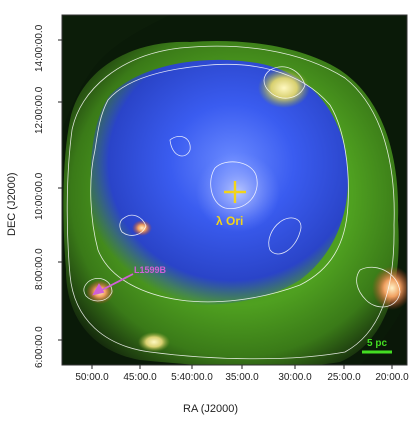 The image size is (416, 422). Describe the element at coordinates (229, 221) in the screenshot. I see `lambda-ori-label: λ Ori` at that location.